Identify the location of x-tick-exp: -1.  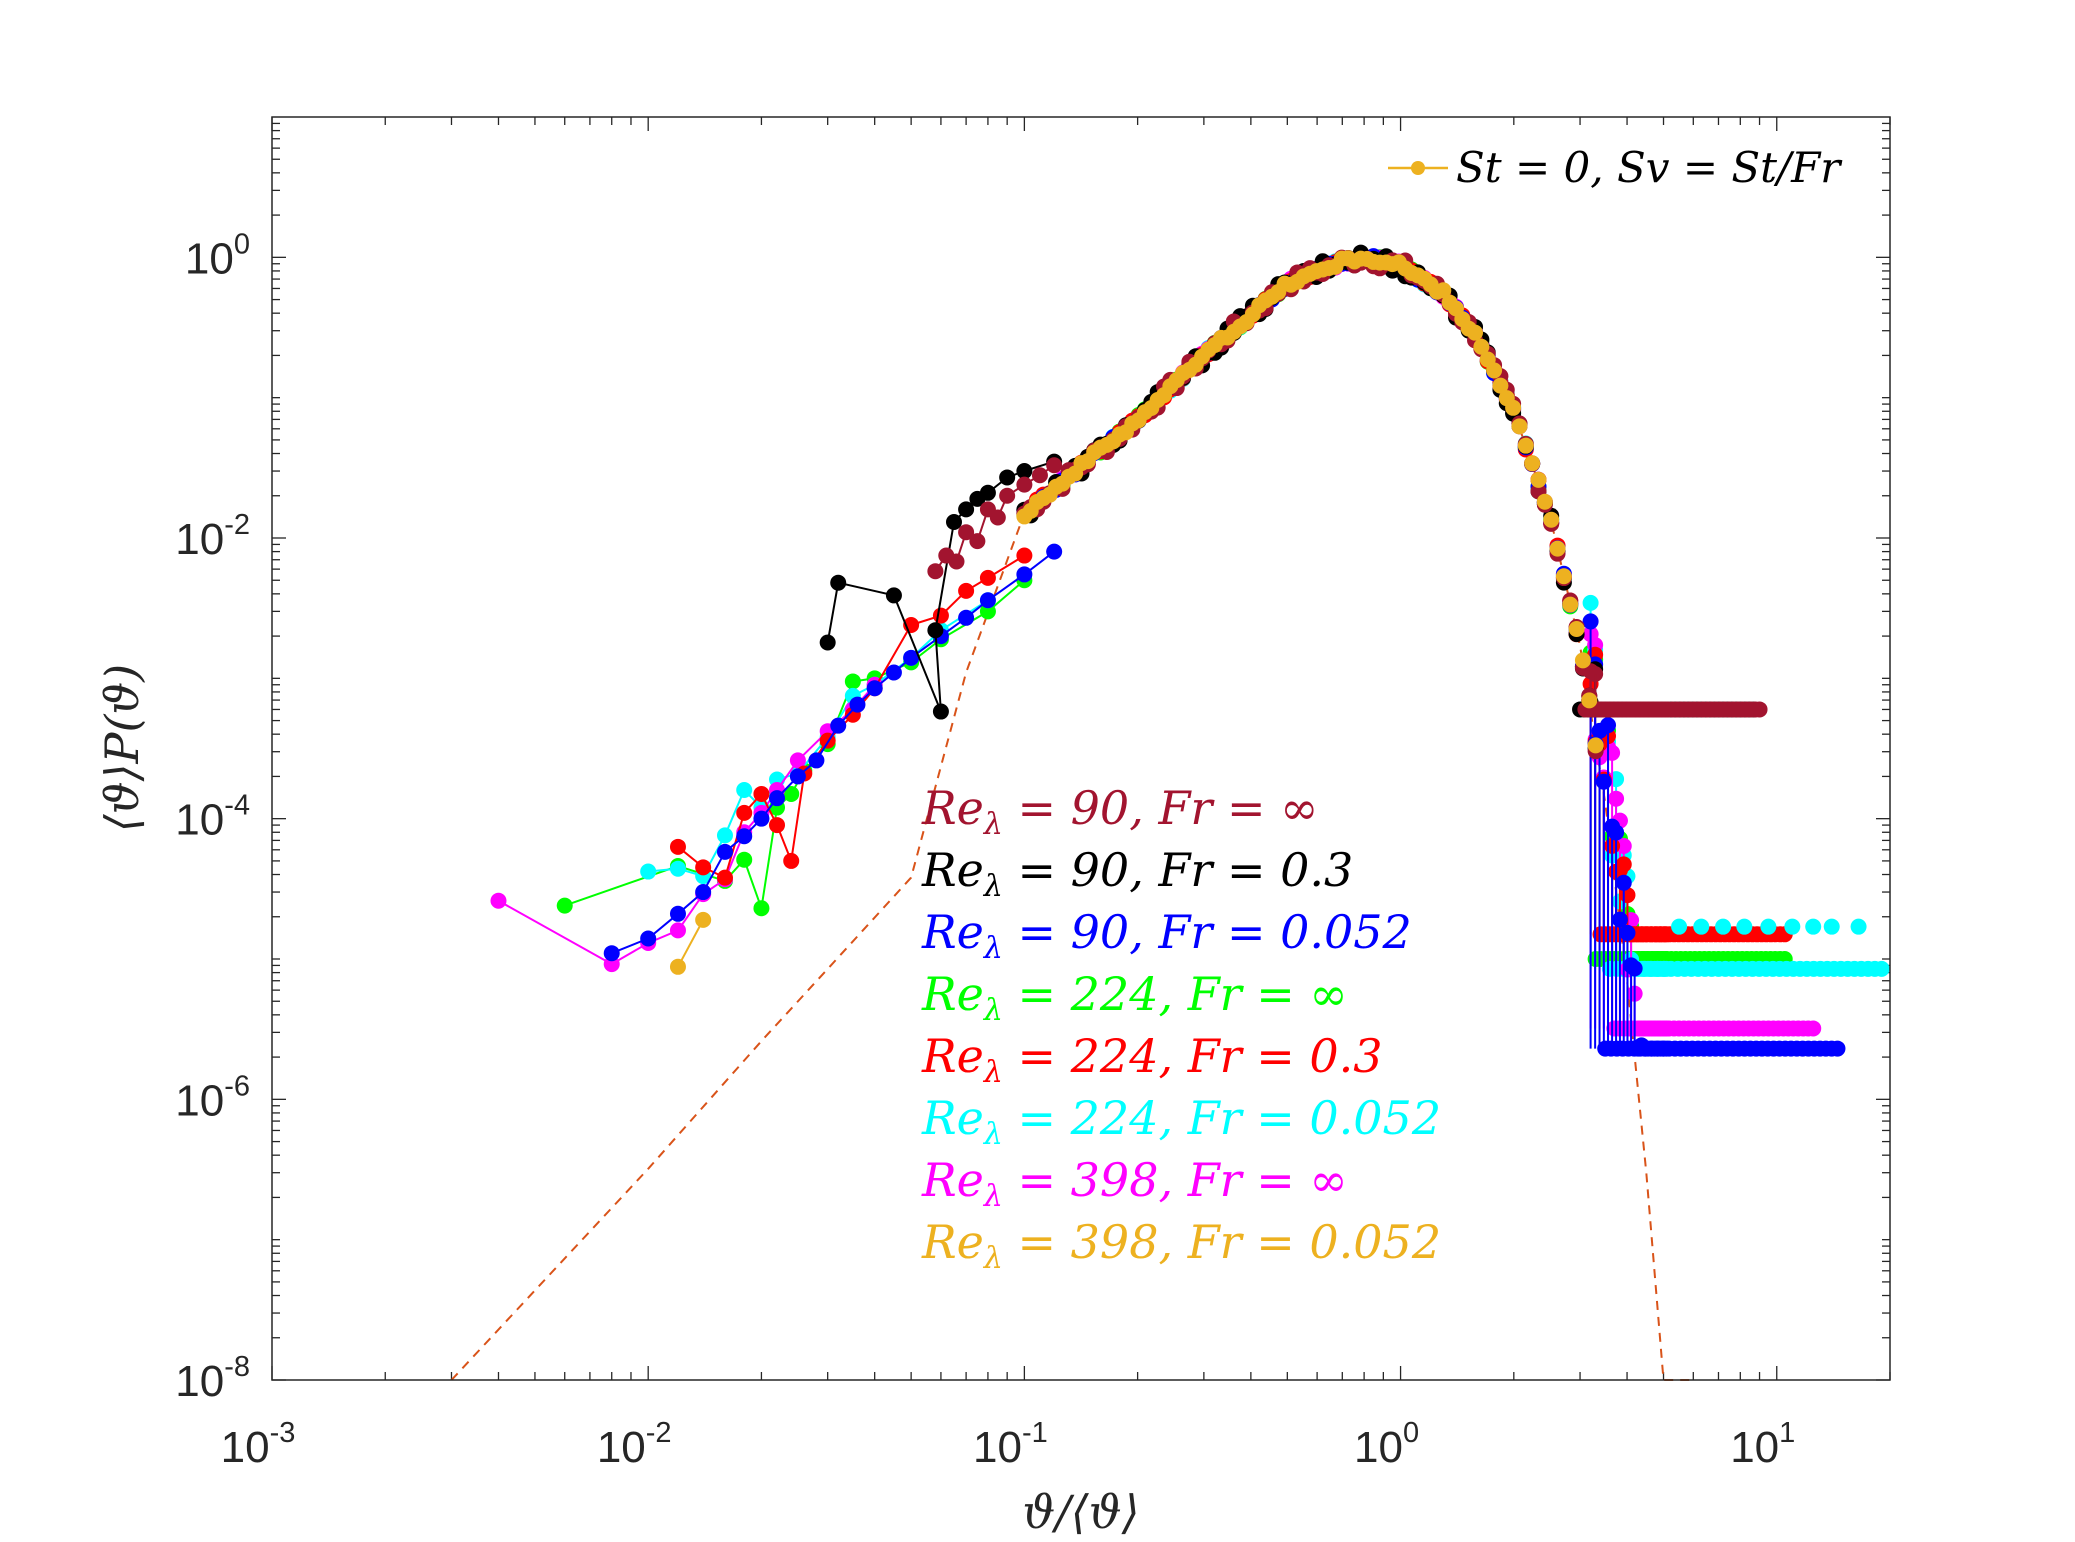
(1035, 1433).